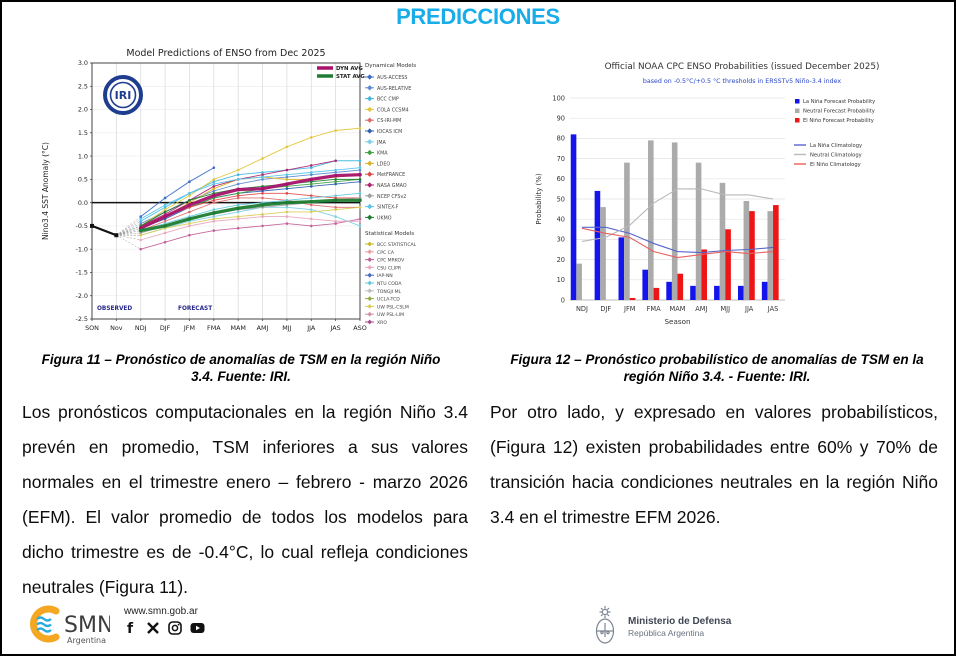  Describe the element at coordinates (388, 300) in the screenshot. I see `svg-text: UCLA-TCD` at that location.